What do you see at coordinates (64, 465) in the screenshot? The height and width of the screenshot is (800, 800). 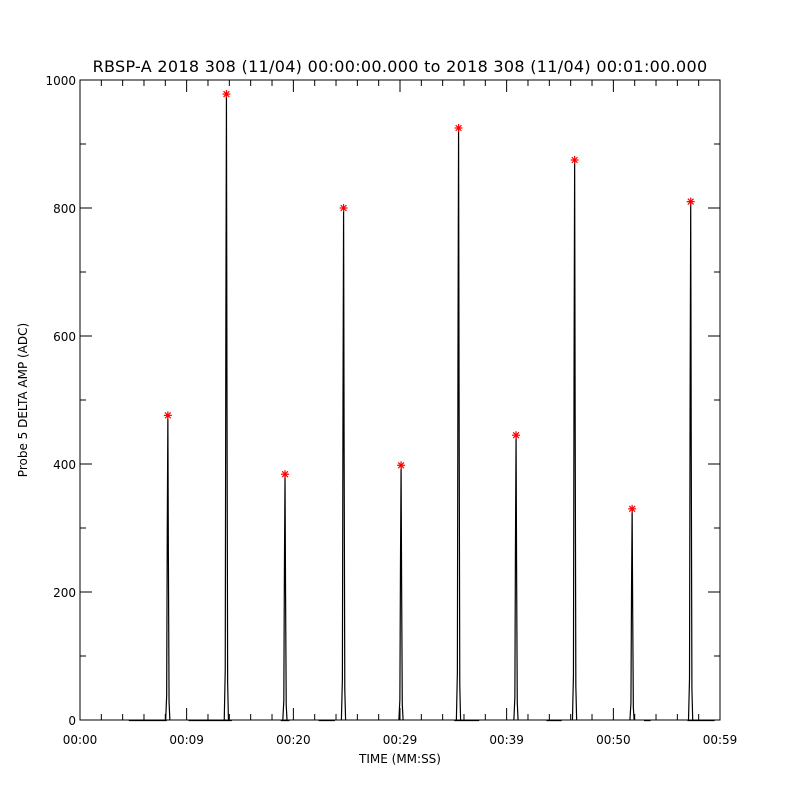 I see `y-tick-label: 400` at bounding box center [64, 465].